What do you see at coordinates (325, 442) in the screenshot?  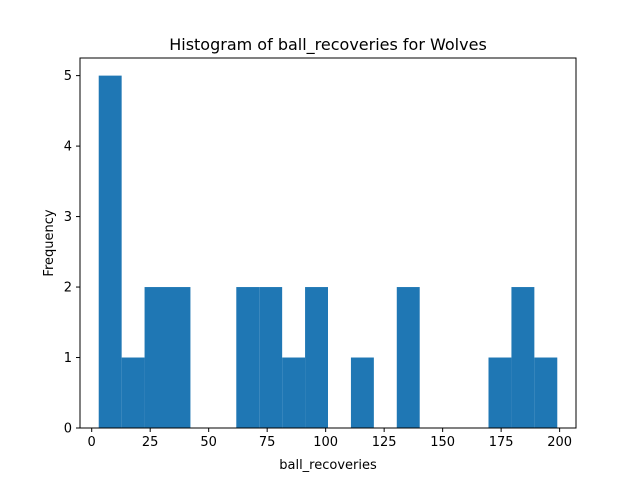 I see `x-tick-label: 100` at bounding box center [325, 442].